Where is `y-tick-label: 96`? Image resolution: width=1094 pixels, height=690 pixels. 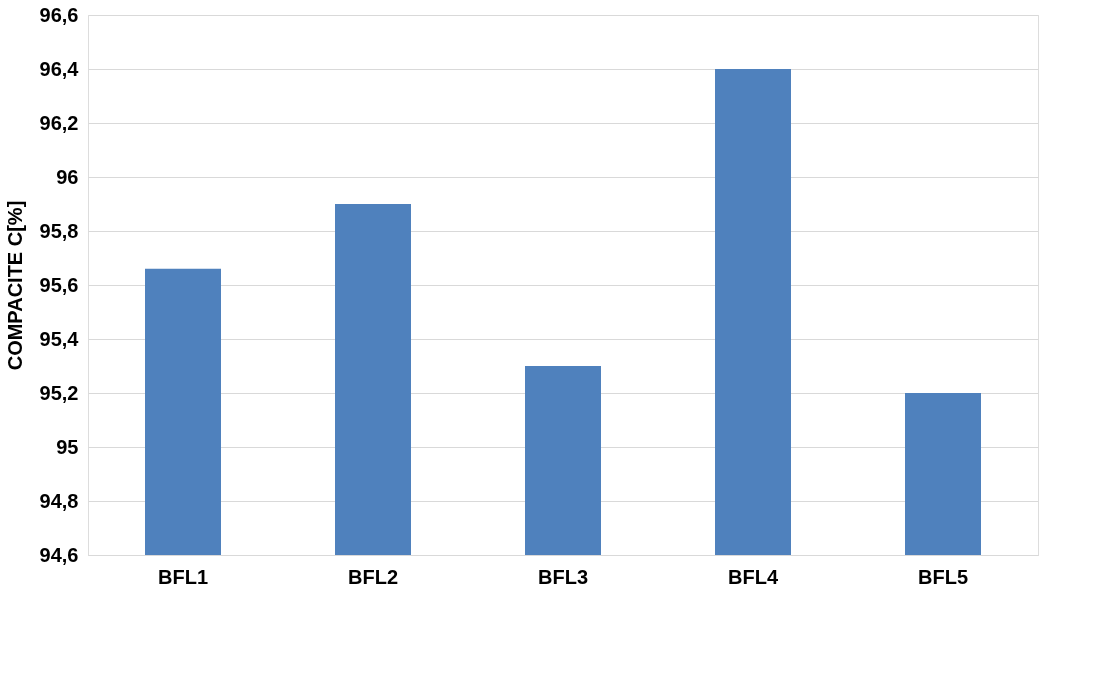
y-tick-label: 96 is located at coordinates (67, 176).